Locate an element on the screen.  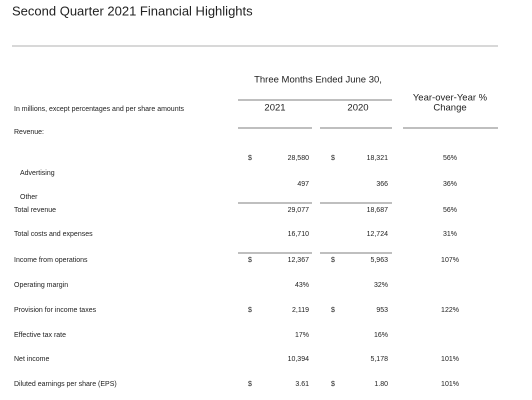
value-2021: 29,077 is located at coordinates (299, 210).